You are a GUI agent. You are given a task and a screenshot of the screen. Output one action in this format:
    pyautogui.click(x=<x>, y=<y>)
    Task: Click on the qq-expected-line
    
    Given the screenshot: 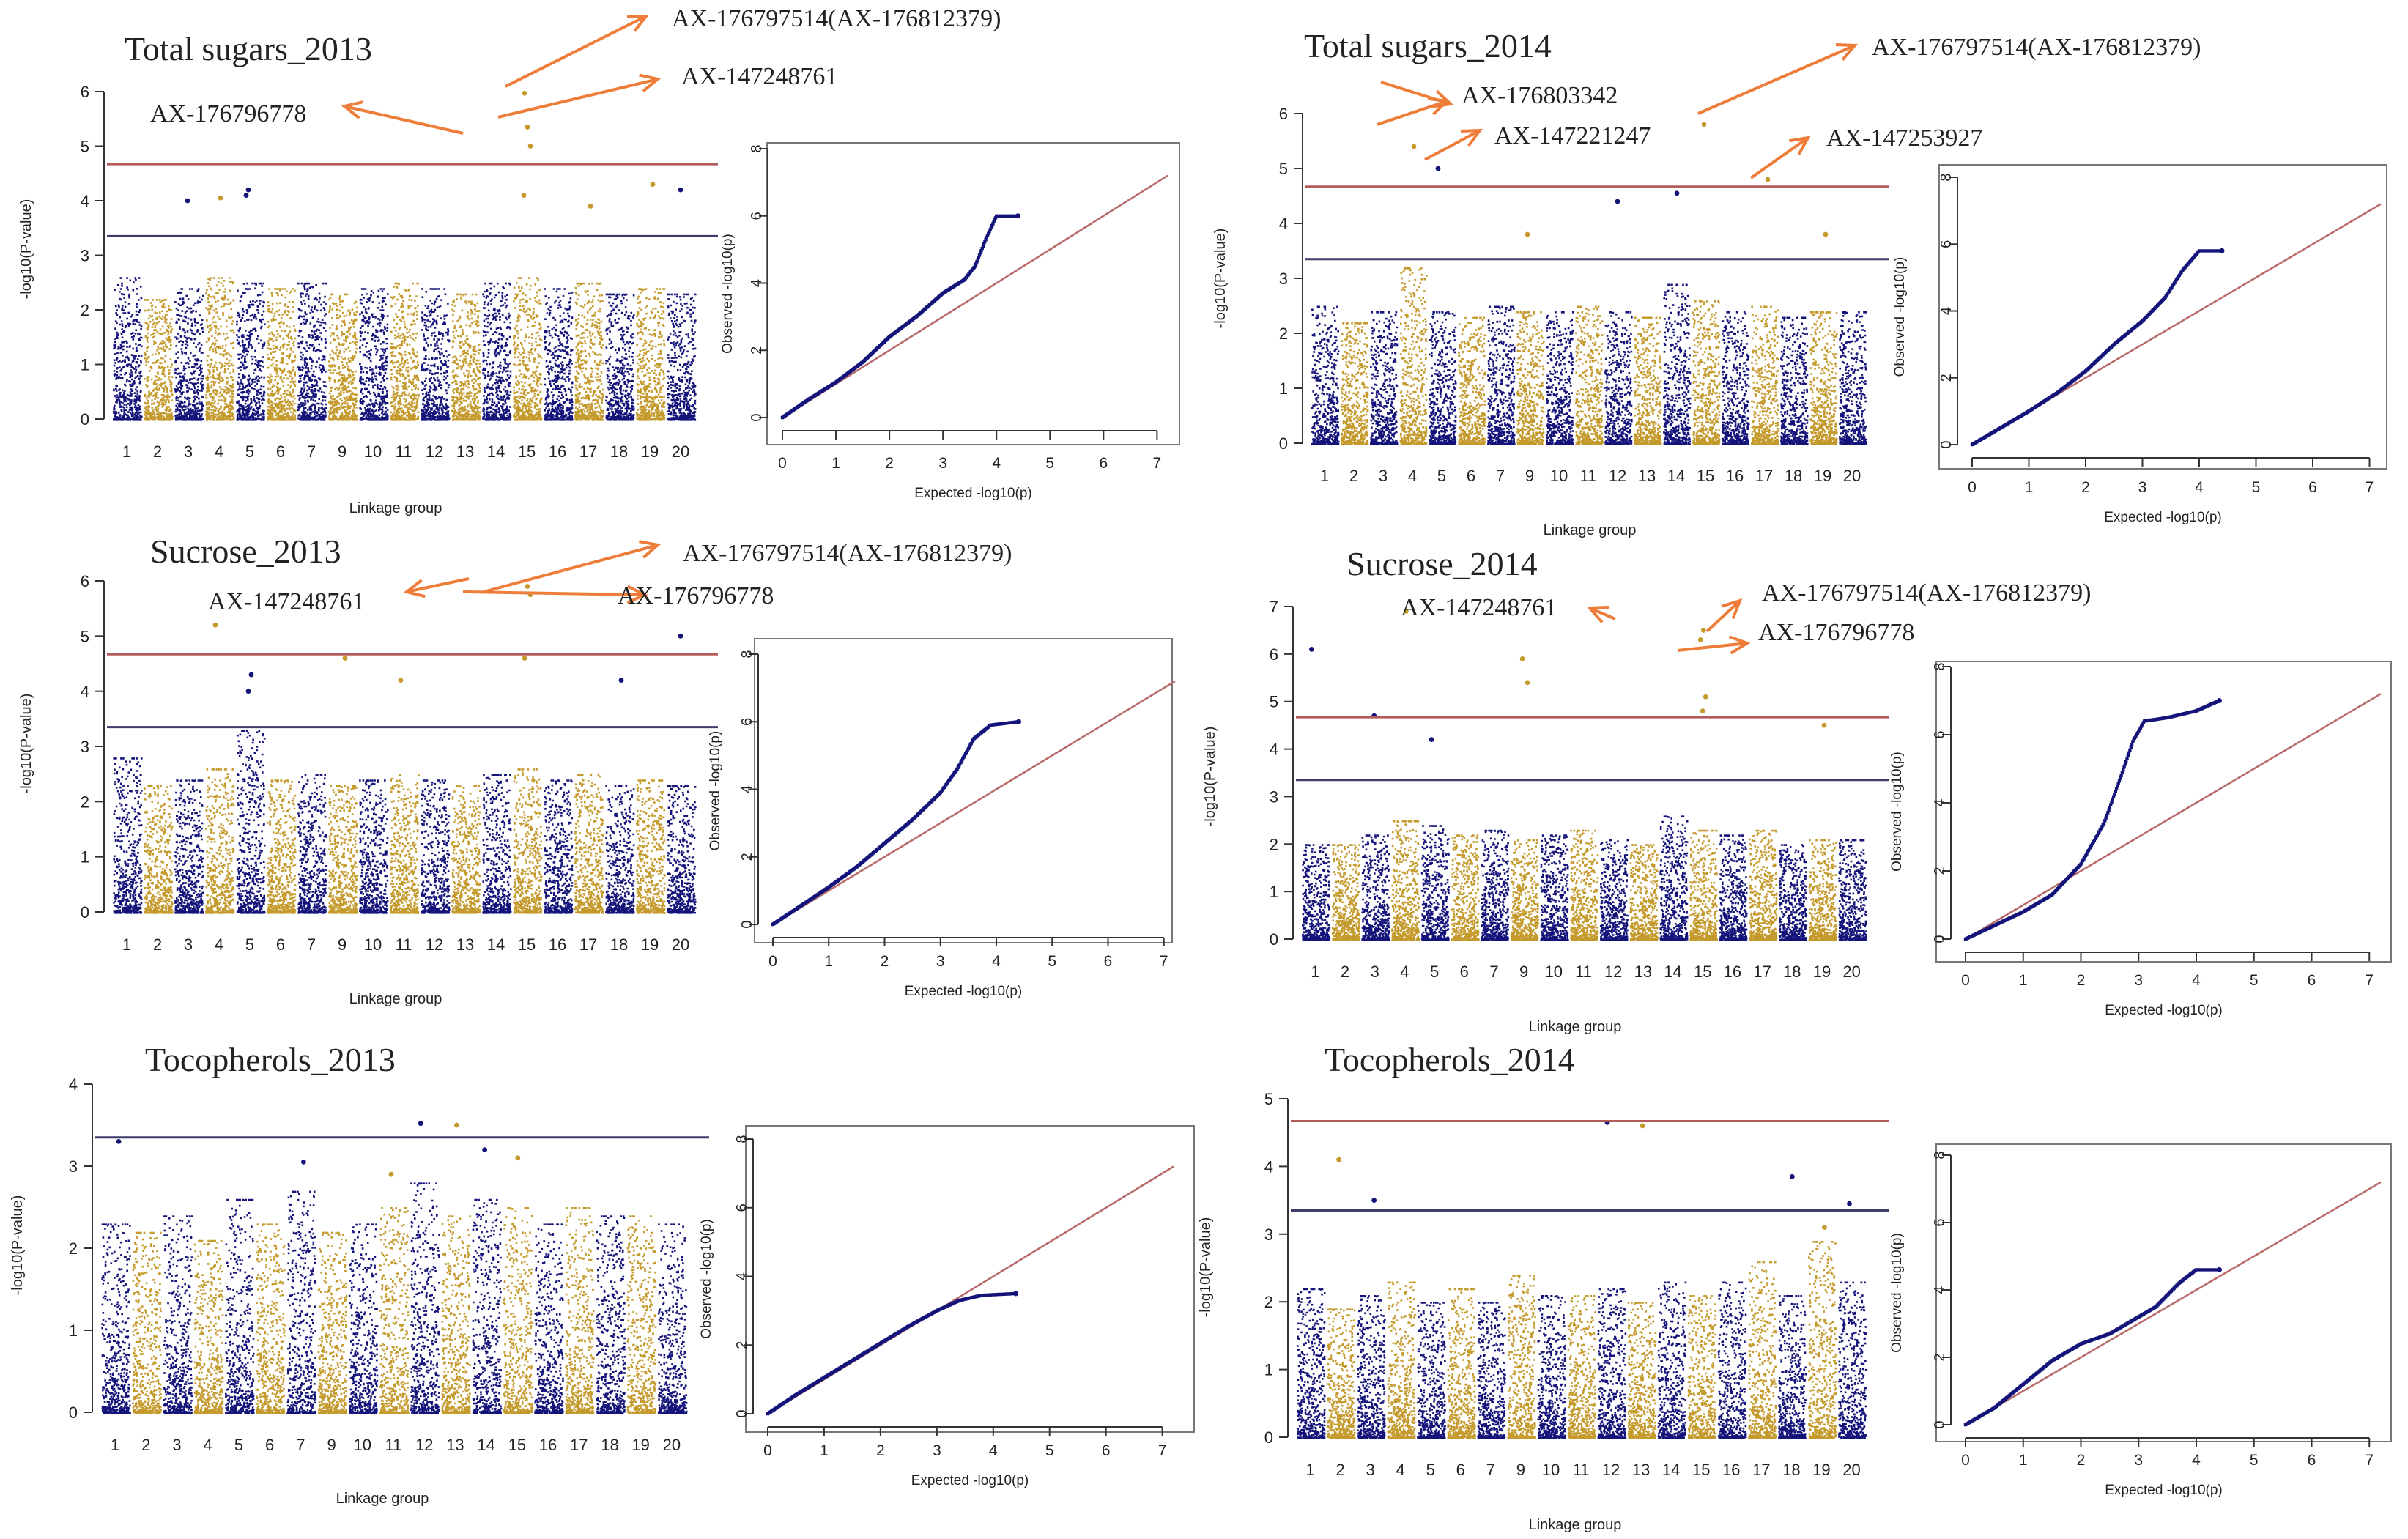 What is the action you would take?
    pyautogui.click(x=974, y=803)
    